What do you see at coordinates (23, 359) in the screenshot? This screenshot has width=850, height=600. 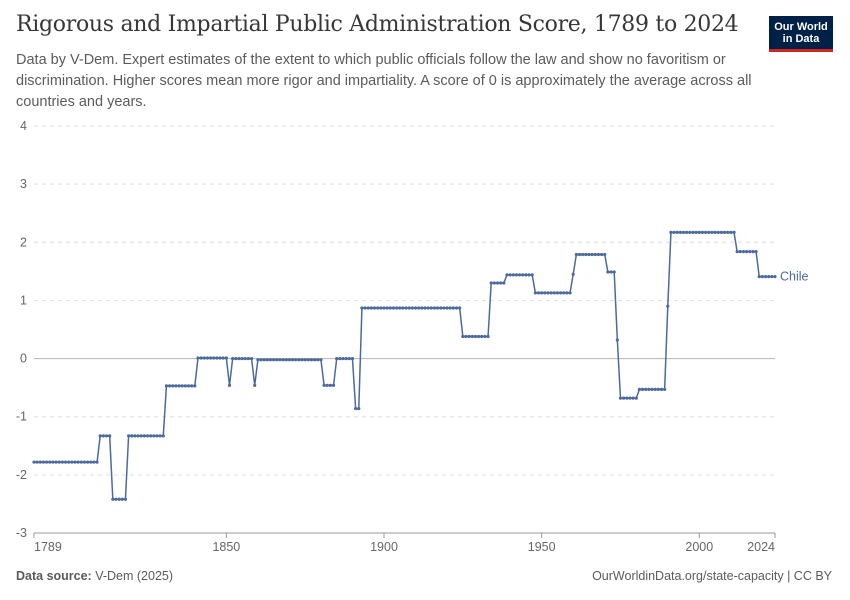 I see `y-tick-label: 0` at bounding box center [23, 359].